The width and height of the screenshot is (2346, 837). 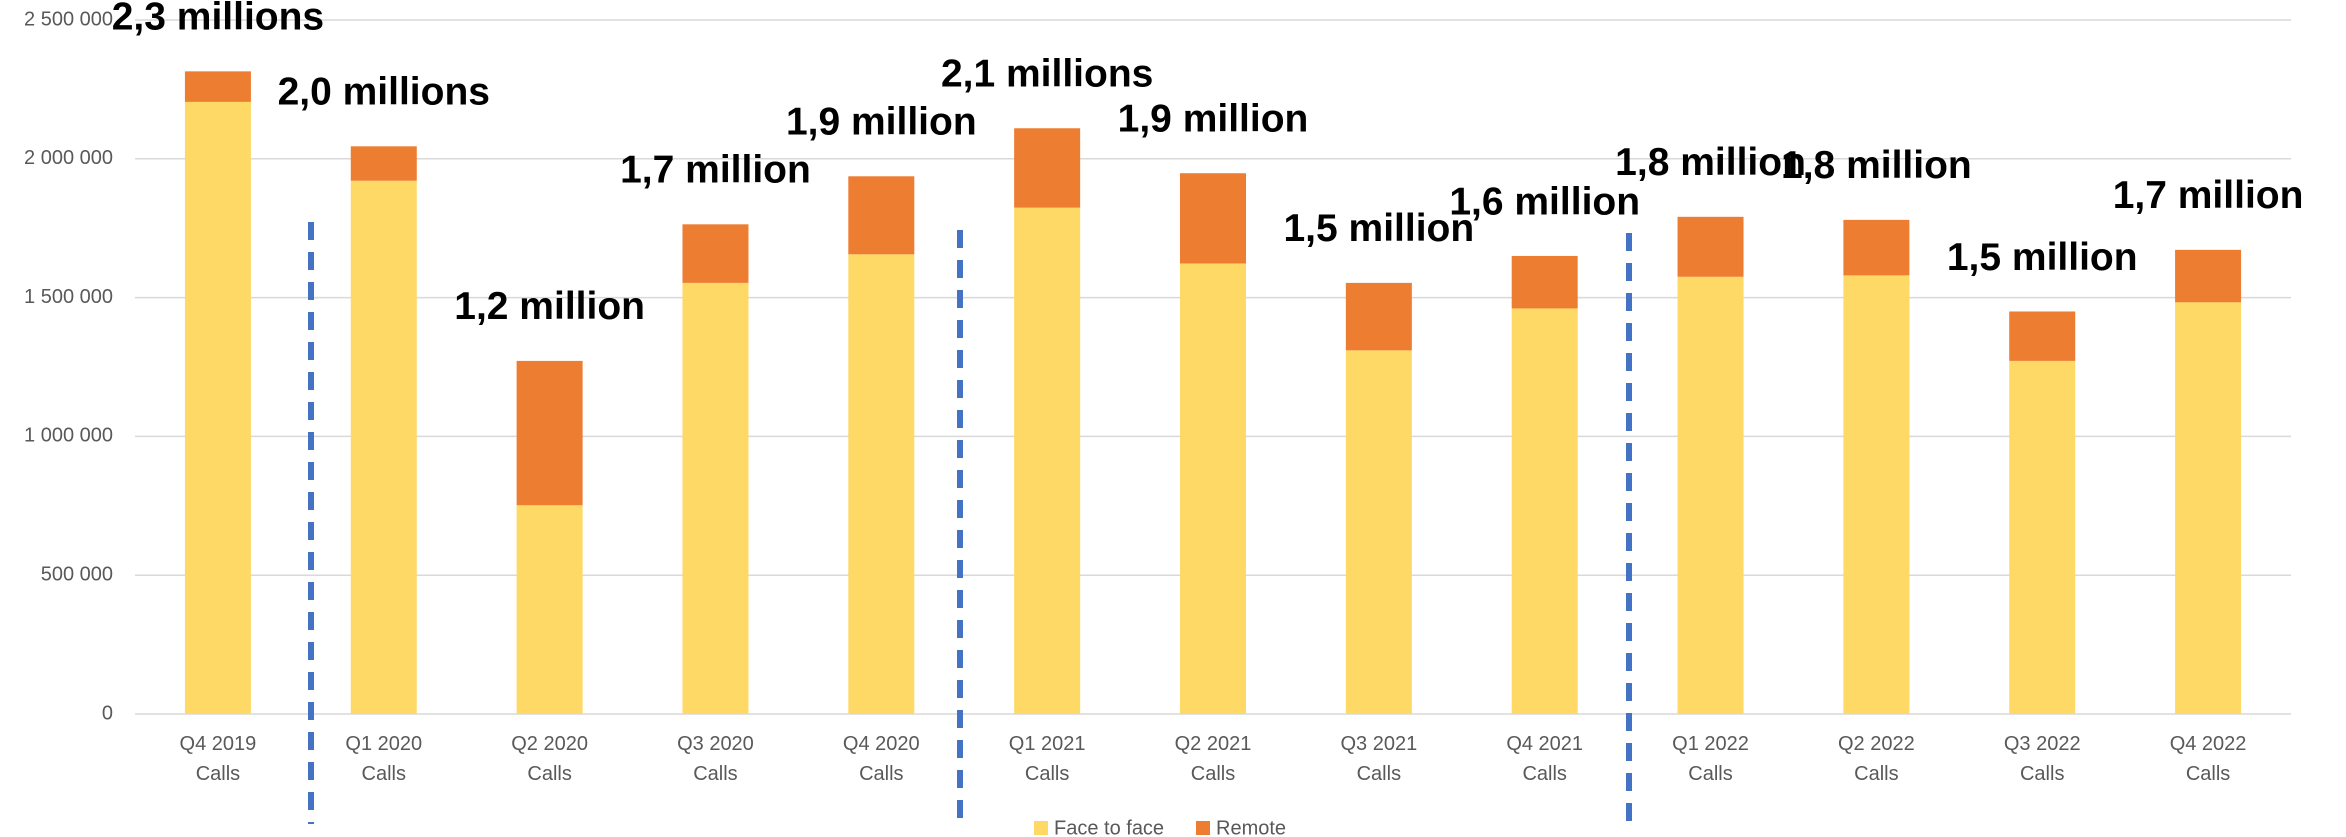 I want to click on bar-annotation: 1,2 million, so click(x=549, y=306).